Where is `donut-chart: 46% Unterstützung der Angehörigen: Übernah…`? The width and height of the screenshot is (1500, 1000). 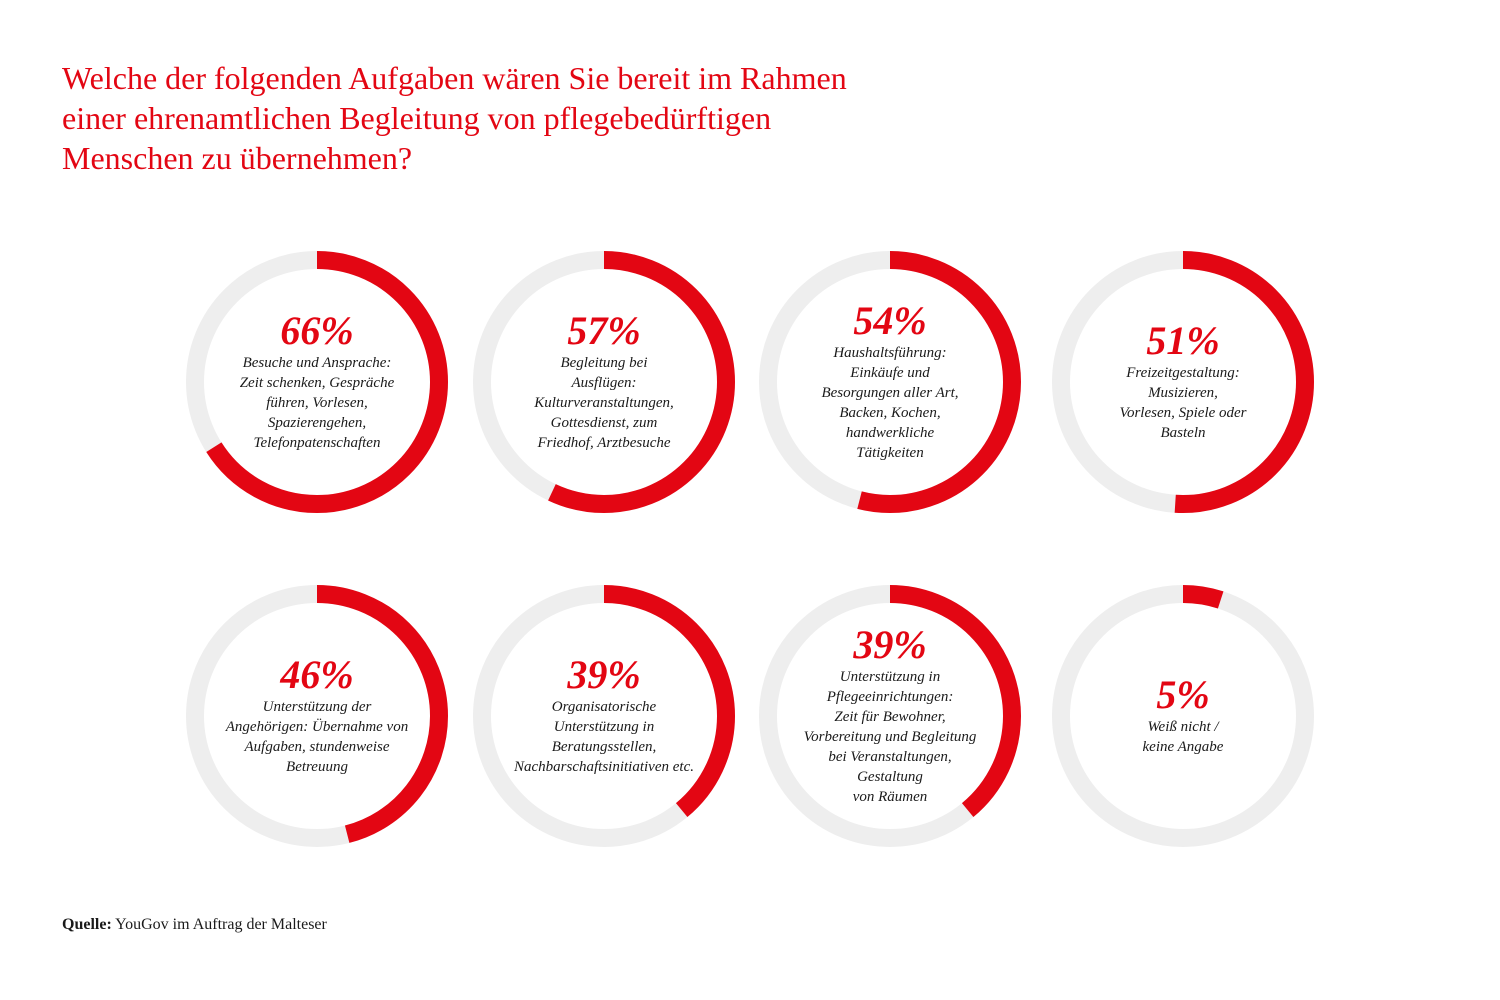 donut-chart: 46% Unterstützung der Angehörigen: Übernah… is located at coordinates (317, 716).